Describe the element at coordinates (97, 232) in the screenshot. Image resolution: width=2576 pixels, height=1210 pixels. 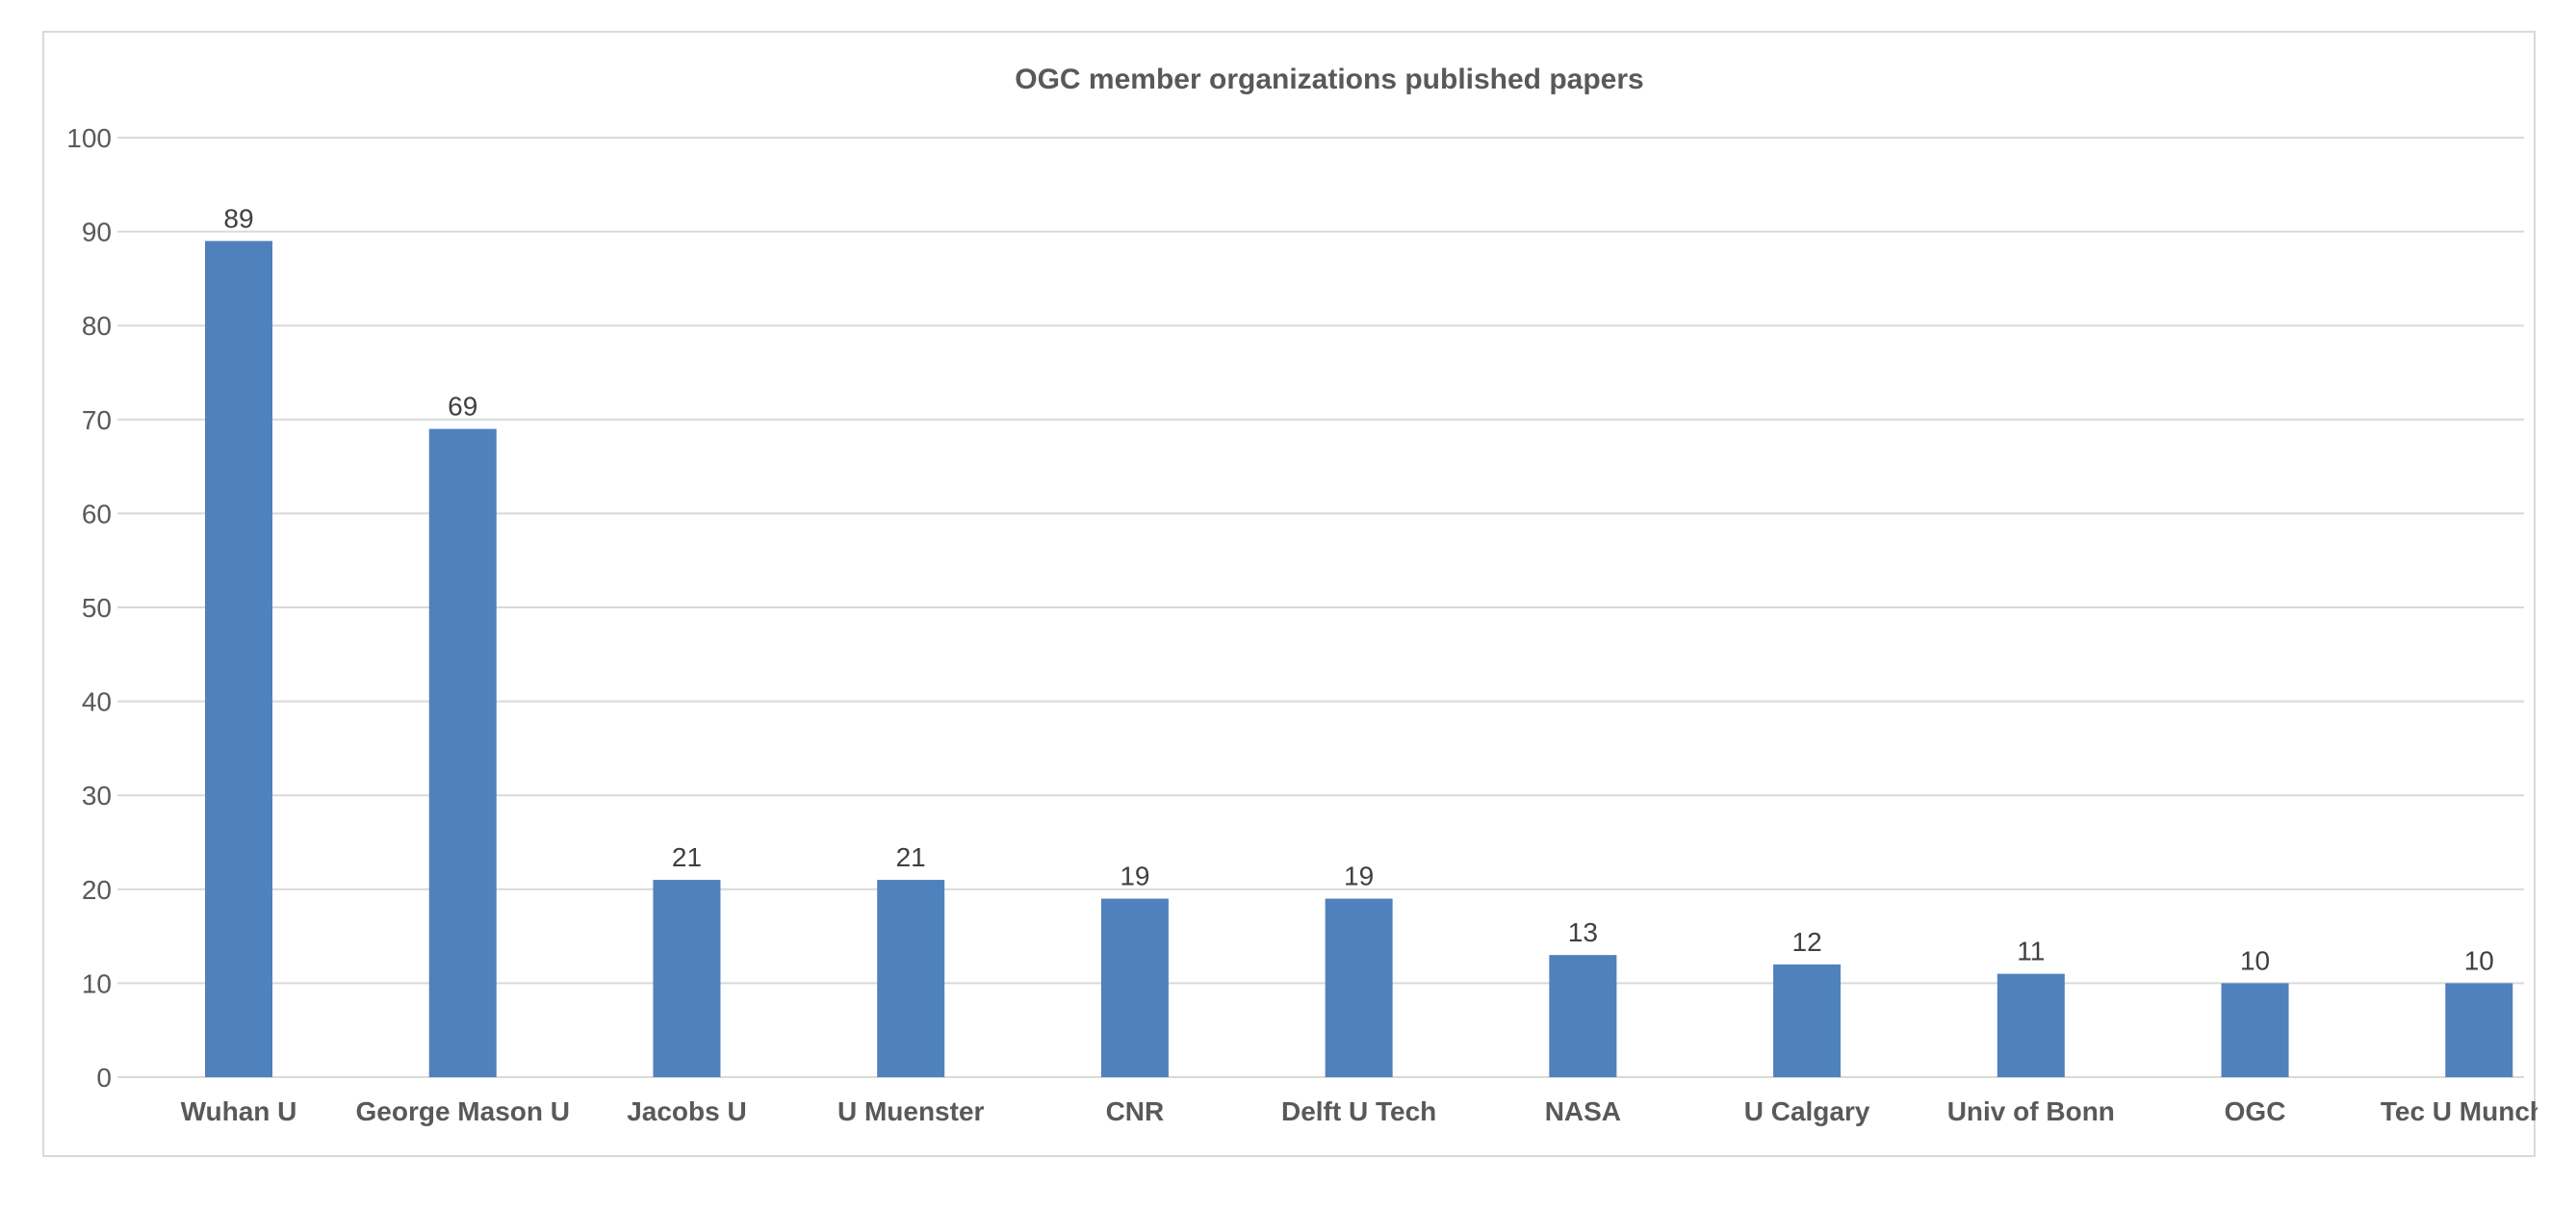
I see `y-tick-label: 90` at that location.